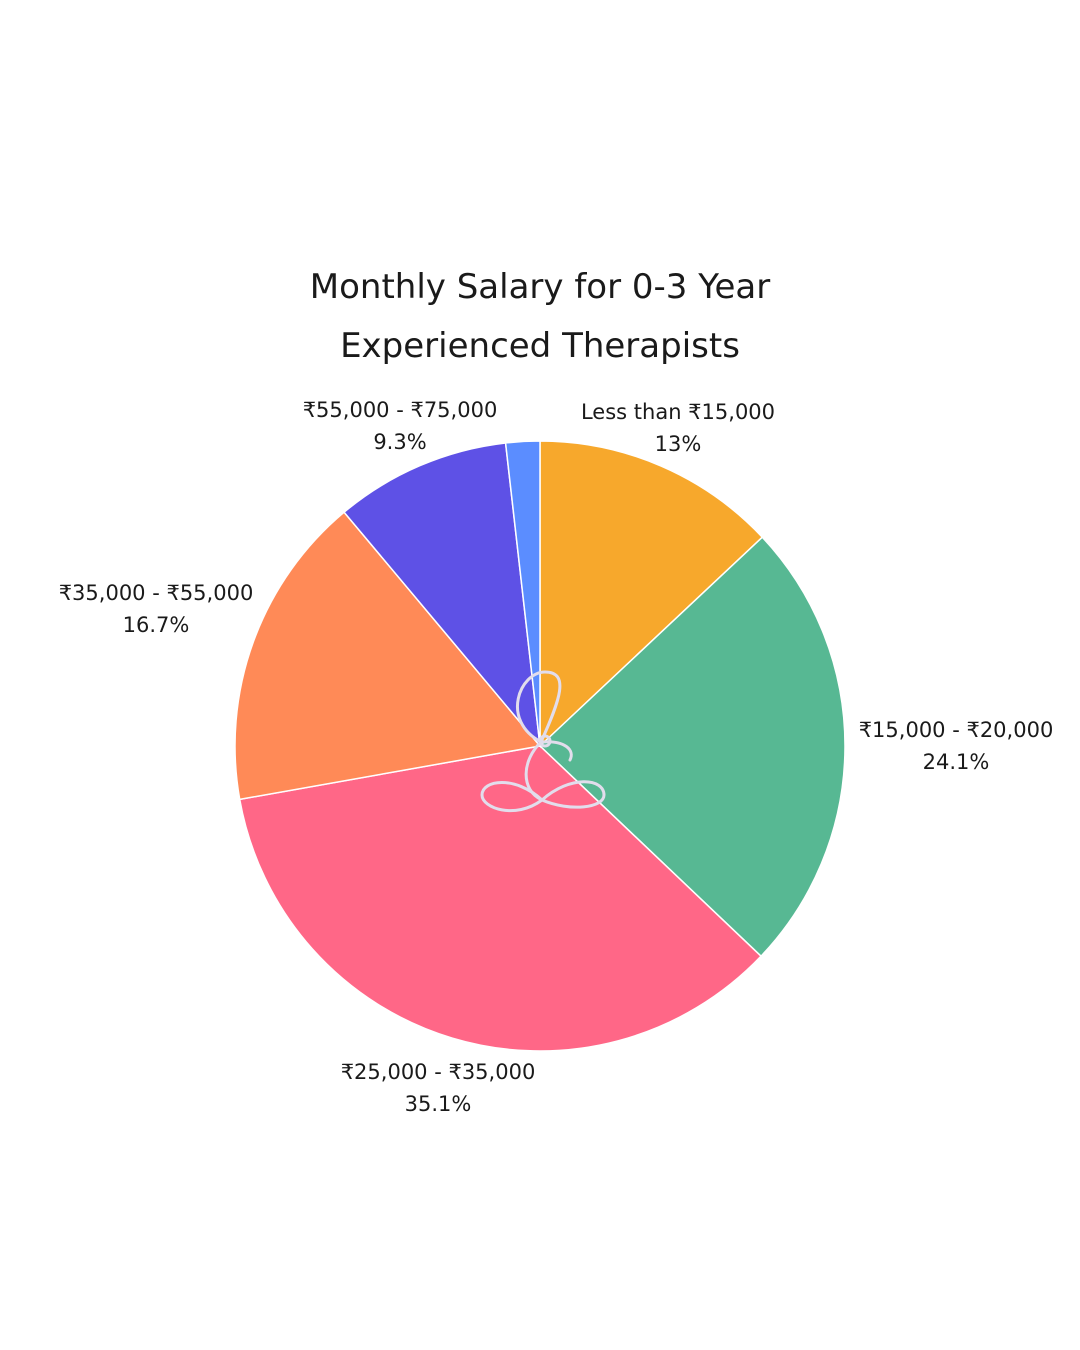  What do you see at coordinates (438, 1104) in the screenshot?
I see `slice-label-2-percent: 35.1%` at bounding box center [438, 1104].